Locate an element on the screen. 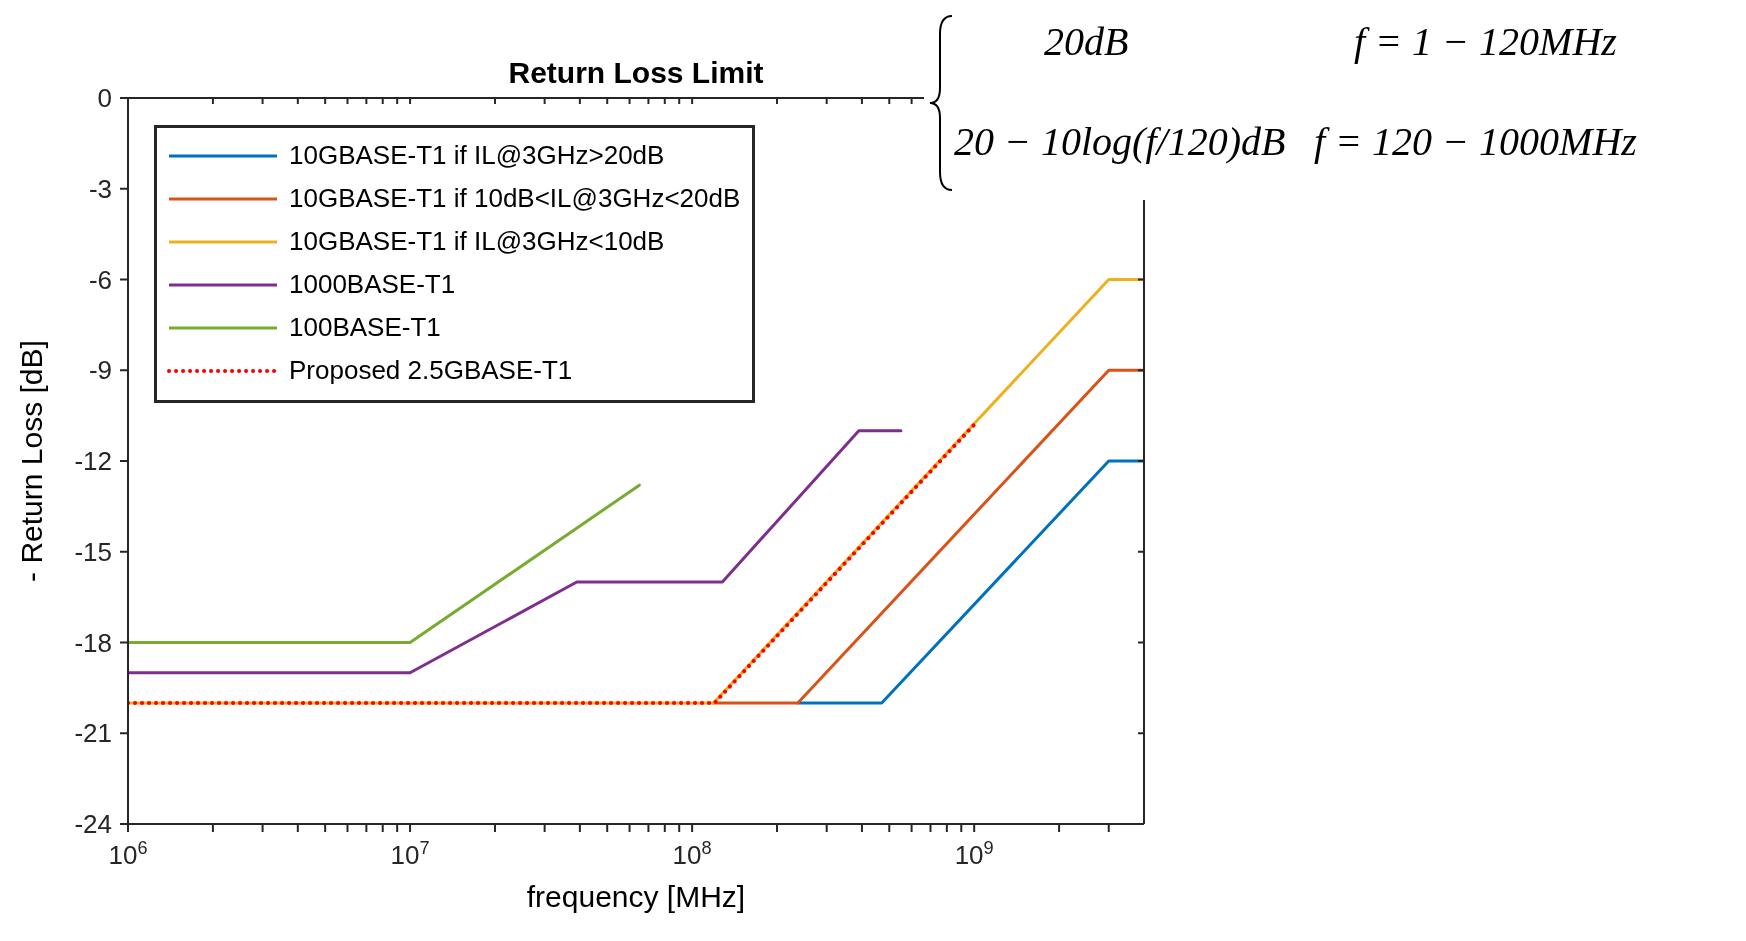  legend-label: Proposed 2.5GBASE-T1 is located at coordinates (431, 370).